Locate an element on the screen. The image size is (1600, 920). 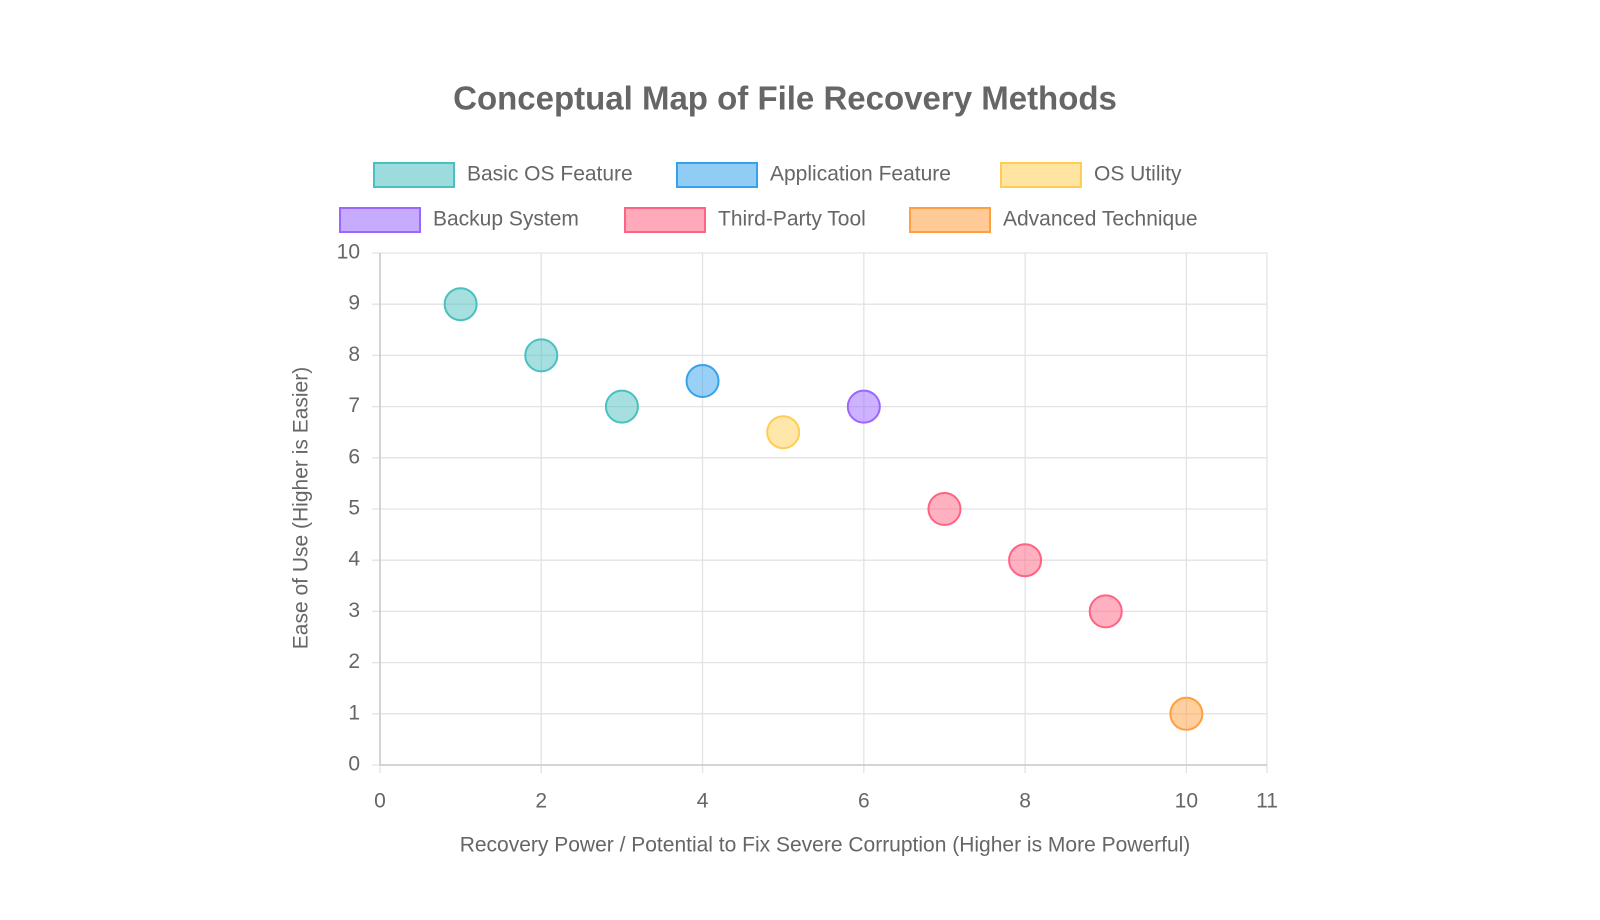
y-tick-label: 2 is located at coordinates (354, 661).